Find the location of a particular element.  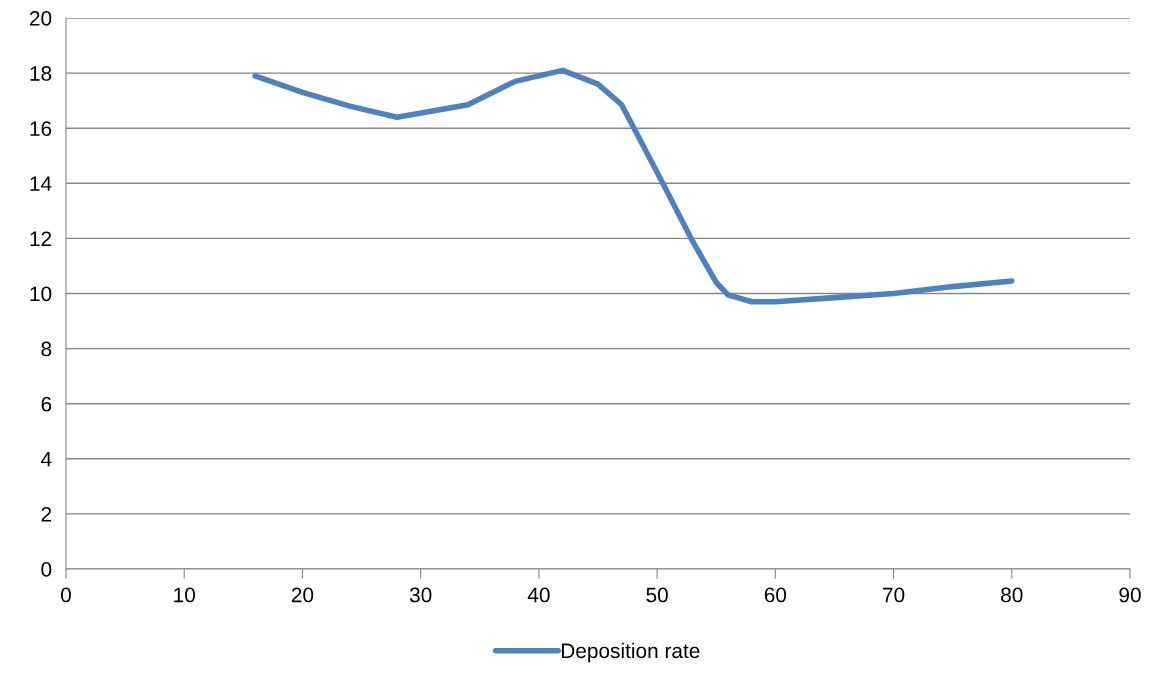

y-tick-label: 20 is located at coordinates (40, 18).